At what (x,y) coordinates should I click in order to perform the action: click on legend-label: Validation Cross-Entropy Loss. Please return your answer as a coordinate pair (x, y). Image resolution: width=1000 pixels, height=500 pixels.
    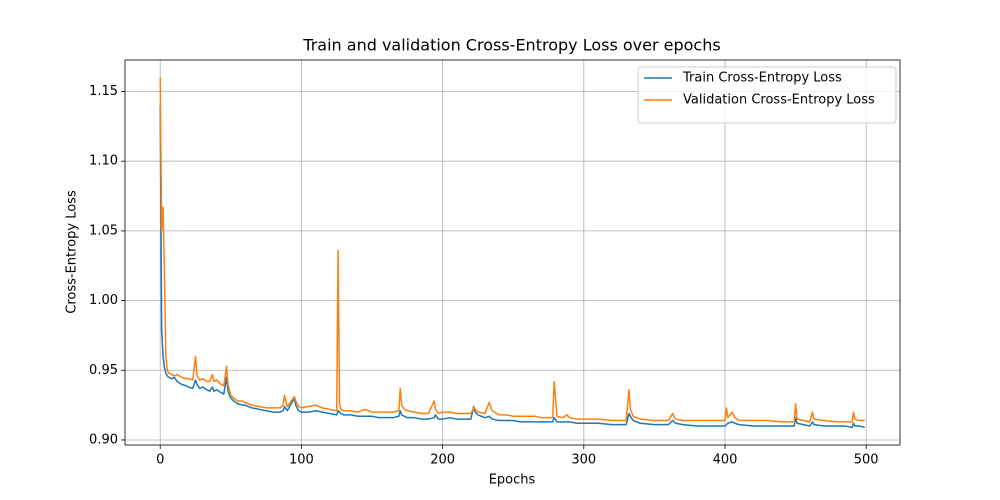
    Looking at the image, I should click on (779, 100).